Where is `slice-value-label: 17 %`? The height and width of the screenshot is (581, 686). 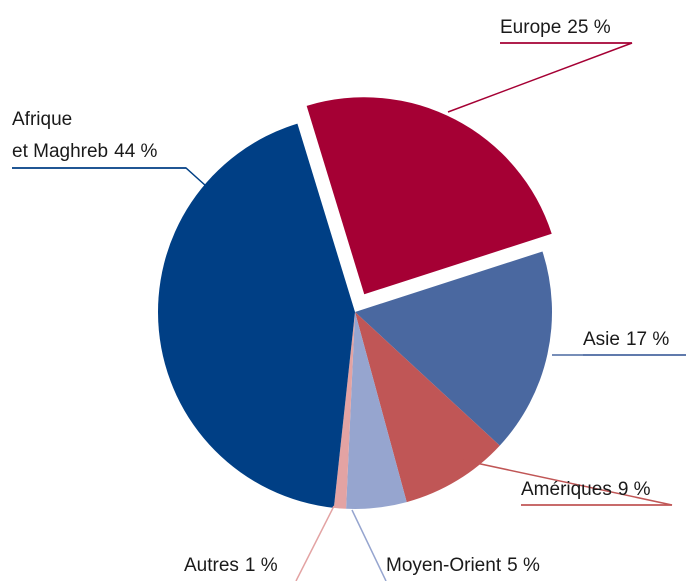
slice-value-label: 17 % is located at coordinates (647, 339).